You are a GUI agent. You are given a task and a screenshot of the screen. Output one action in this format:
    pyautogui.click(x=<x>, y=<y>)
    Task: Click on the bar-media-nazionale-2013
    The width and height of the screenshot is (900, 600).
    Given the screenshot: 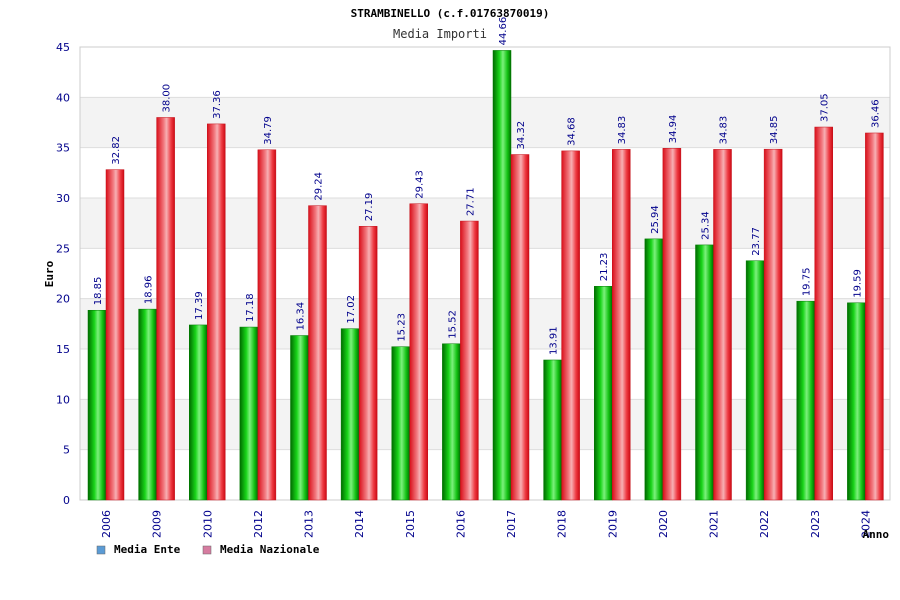 What is the action you would take?
    pyautogui.click(x=317, y=353)
    